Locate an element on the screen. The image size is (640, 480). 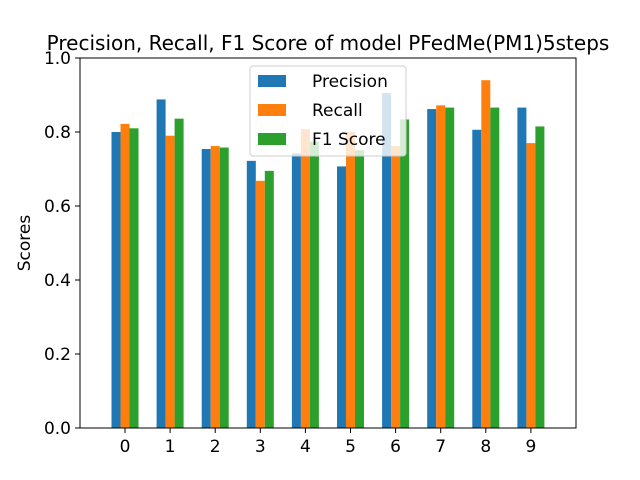
x-tick-label: 1 is located at coordinates (170, 447).